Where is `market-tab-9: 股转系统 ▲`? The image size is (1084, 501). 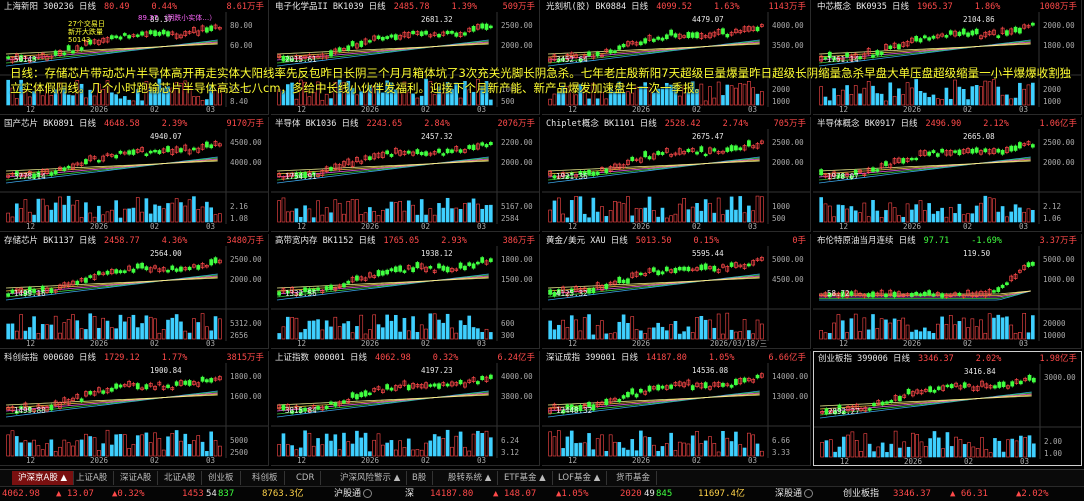
market-tab-9: 股转系统 ▲ is located at coordinates (470, 478).